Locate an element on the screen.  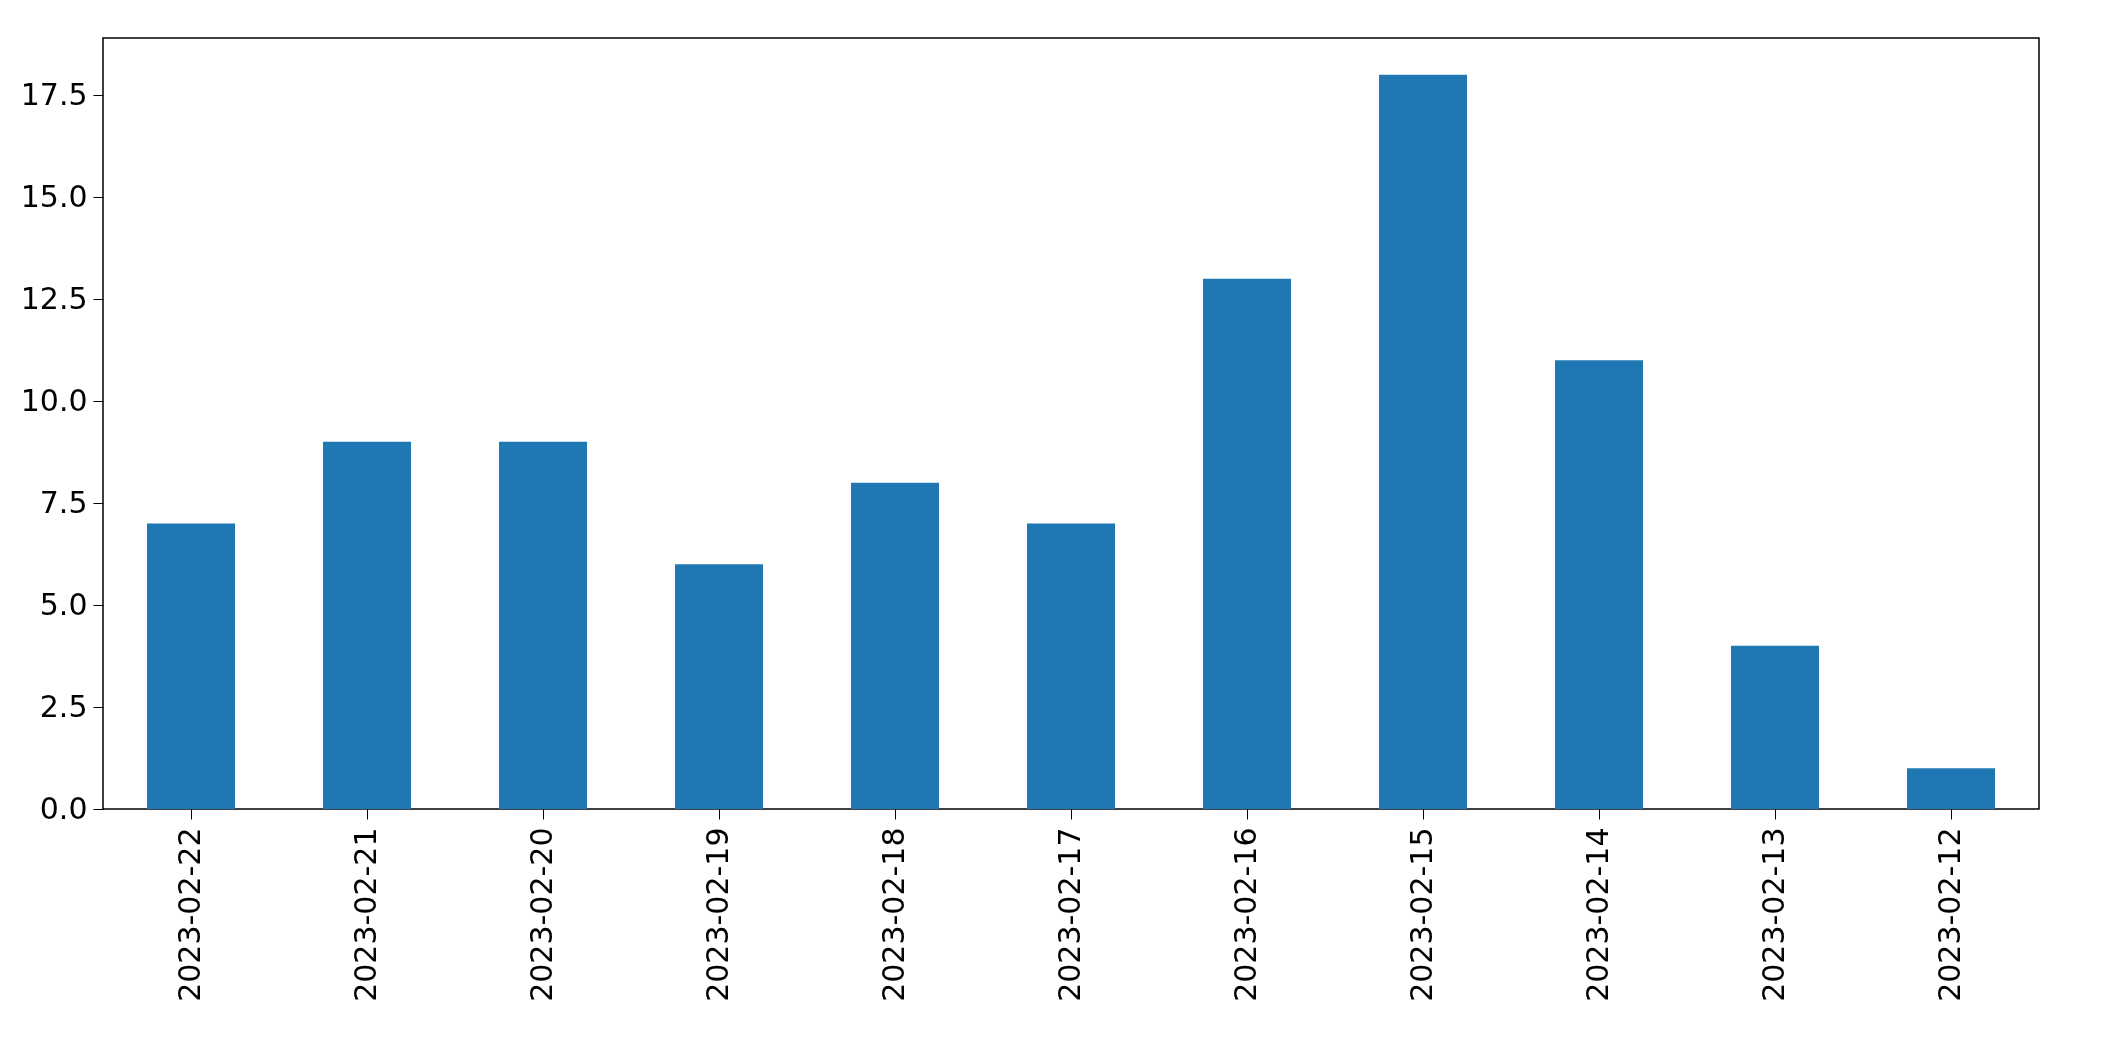
y-tick-label: 5.0 is located at coordinates (63, 604).